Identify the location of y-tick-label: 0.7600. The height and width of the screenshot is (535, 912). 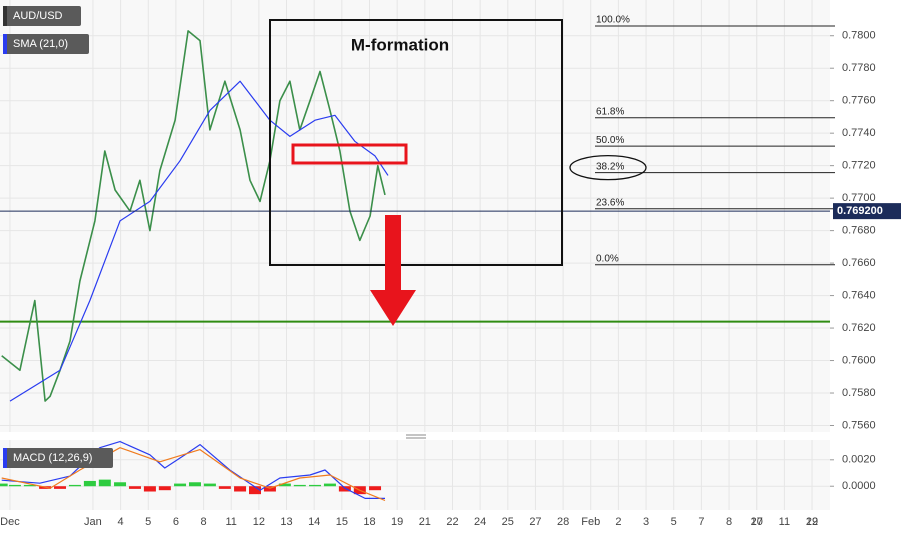
(859, 360).